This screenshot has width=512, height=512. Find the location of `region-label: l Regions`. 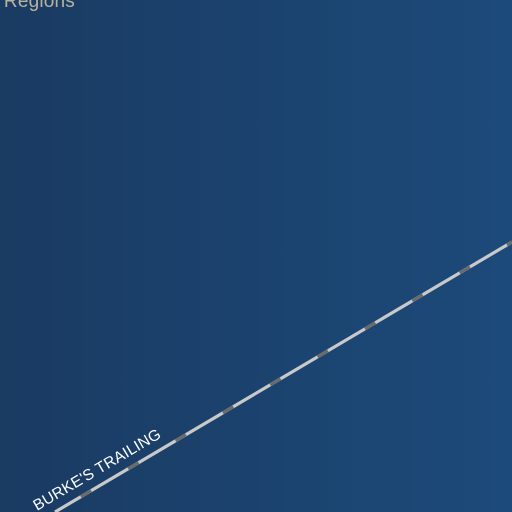

region-label: l Regions is located at coordinates (38, 6).